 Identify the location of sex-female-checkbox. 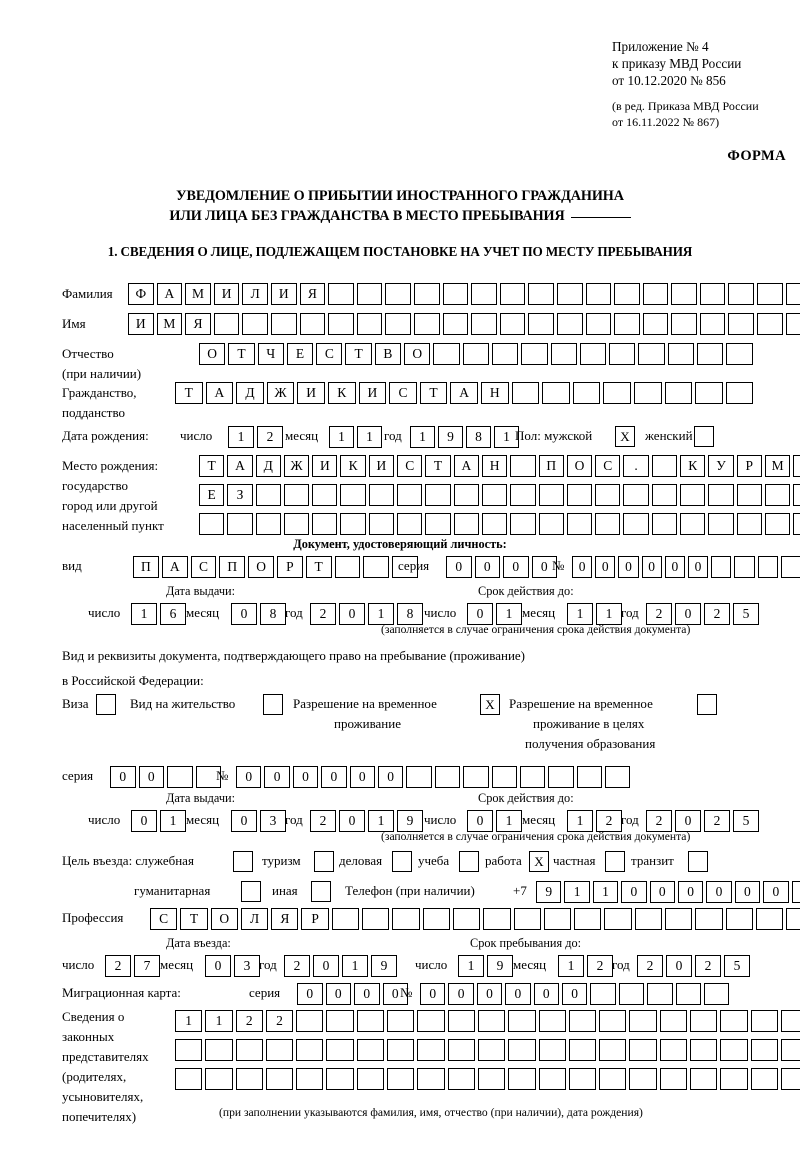
(704, 436).